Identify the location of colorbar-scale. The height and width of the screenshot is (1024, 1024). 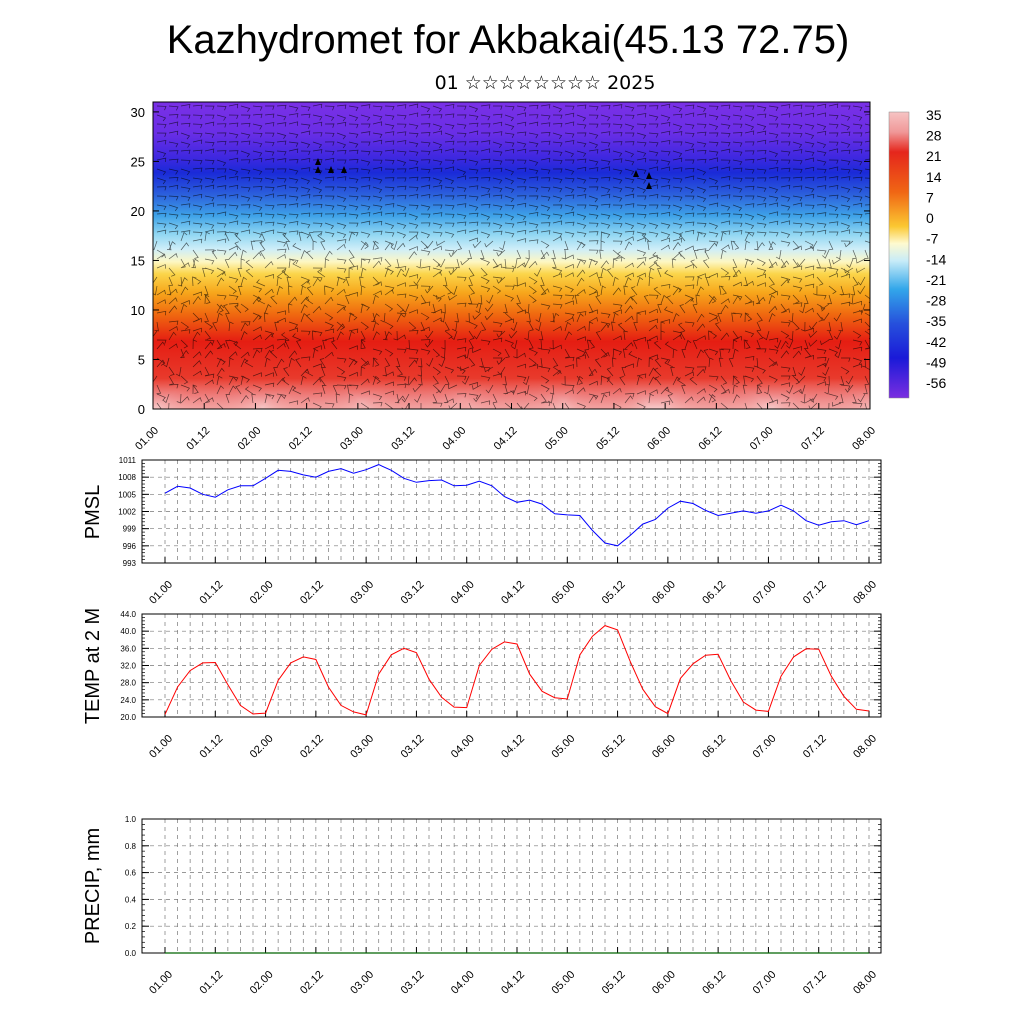
(899, 255).